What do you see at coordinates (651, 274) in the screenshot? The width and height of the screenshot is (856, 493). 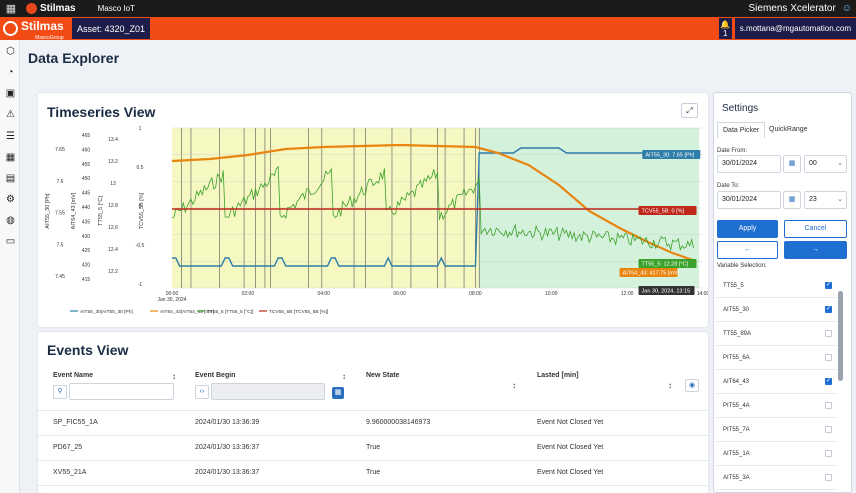 I see `chart-tooltip-text: AIT64_43: 417.75 [mV]` at bounding box center [651, 274].